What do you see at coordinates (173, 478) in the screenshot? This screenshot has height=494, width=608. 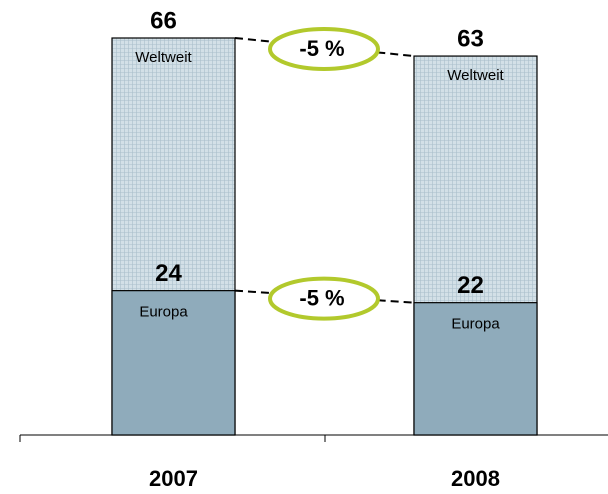 I see `x-tick-label: 2007` at bounding box center [173, 478].